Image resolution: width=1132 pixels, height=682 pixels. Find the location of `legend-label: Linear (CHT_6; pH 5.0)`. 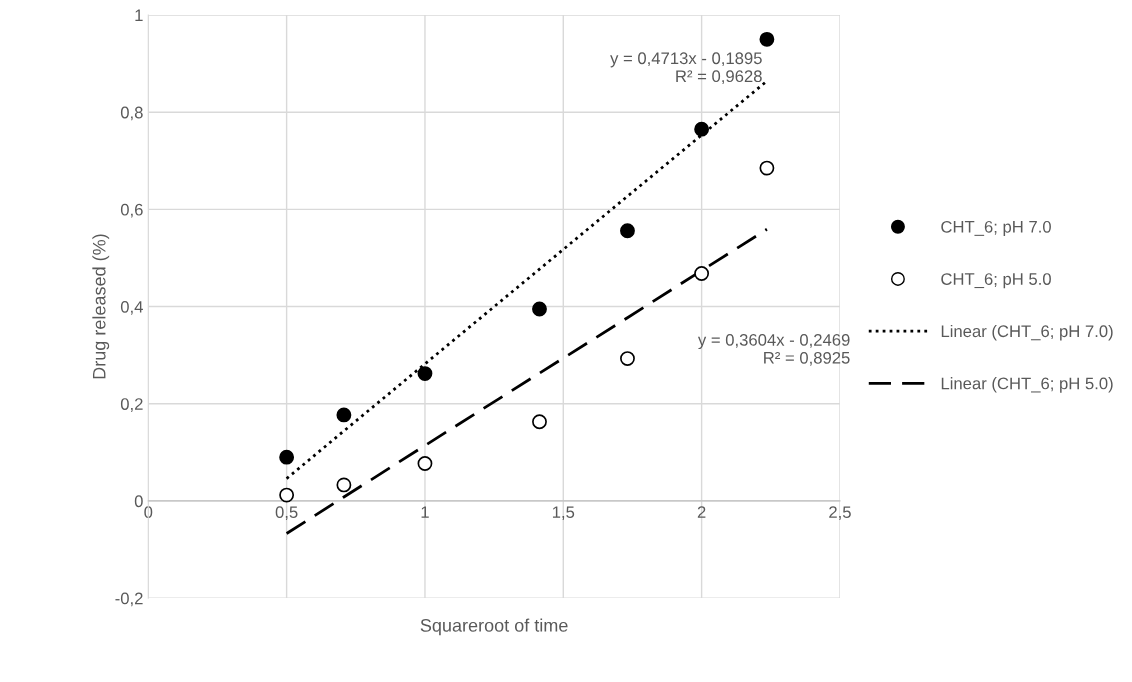

legend-label: Linear (CHT_6; pH 5.0) is located at coordinates (1027, 385).